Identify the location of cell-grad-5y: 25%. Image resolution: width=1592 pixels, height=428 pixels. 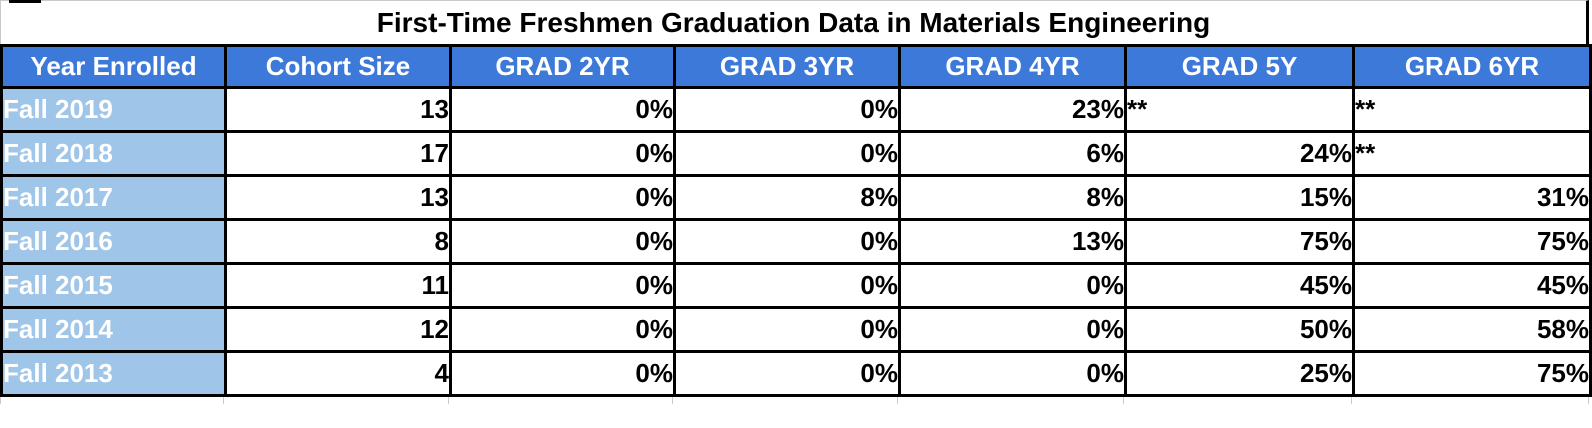
(1239, 373).